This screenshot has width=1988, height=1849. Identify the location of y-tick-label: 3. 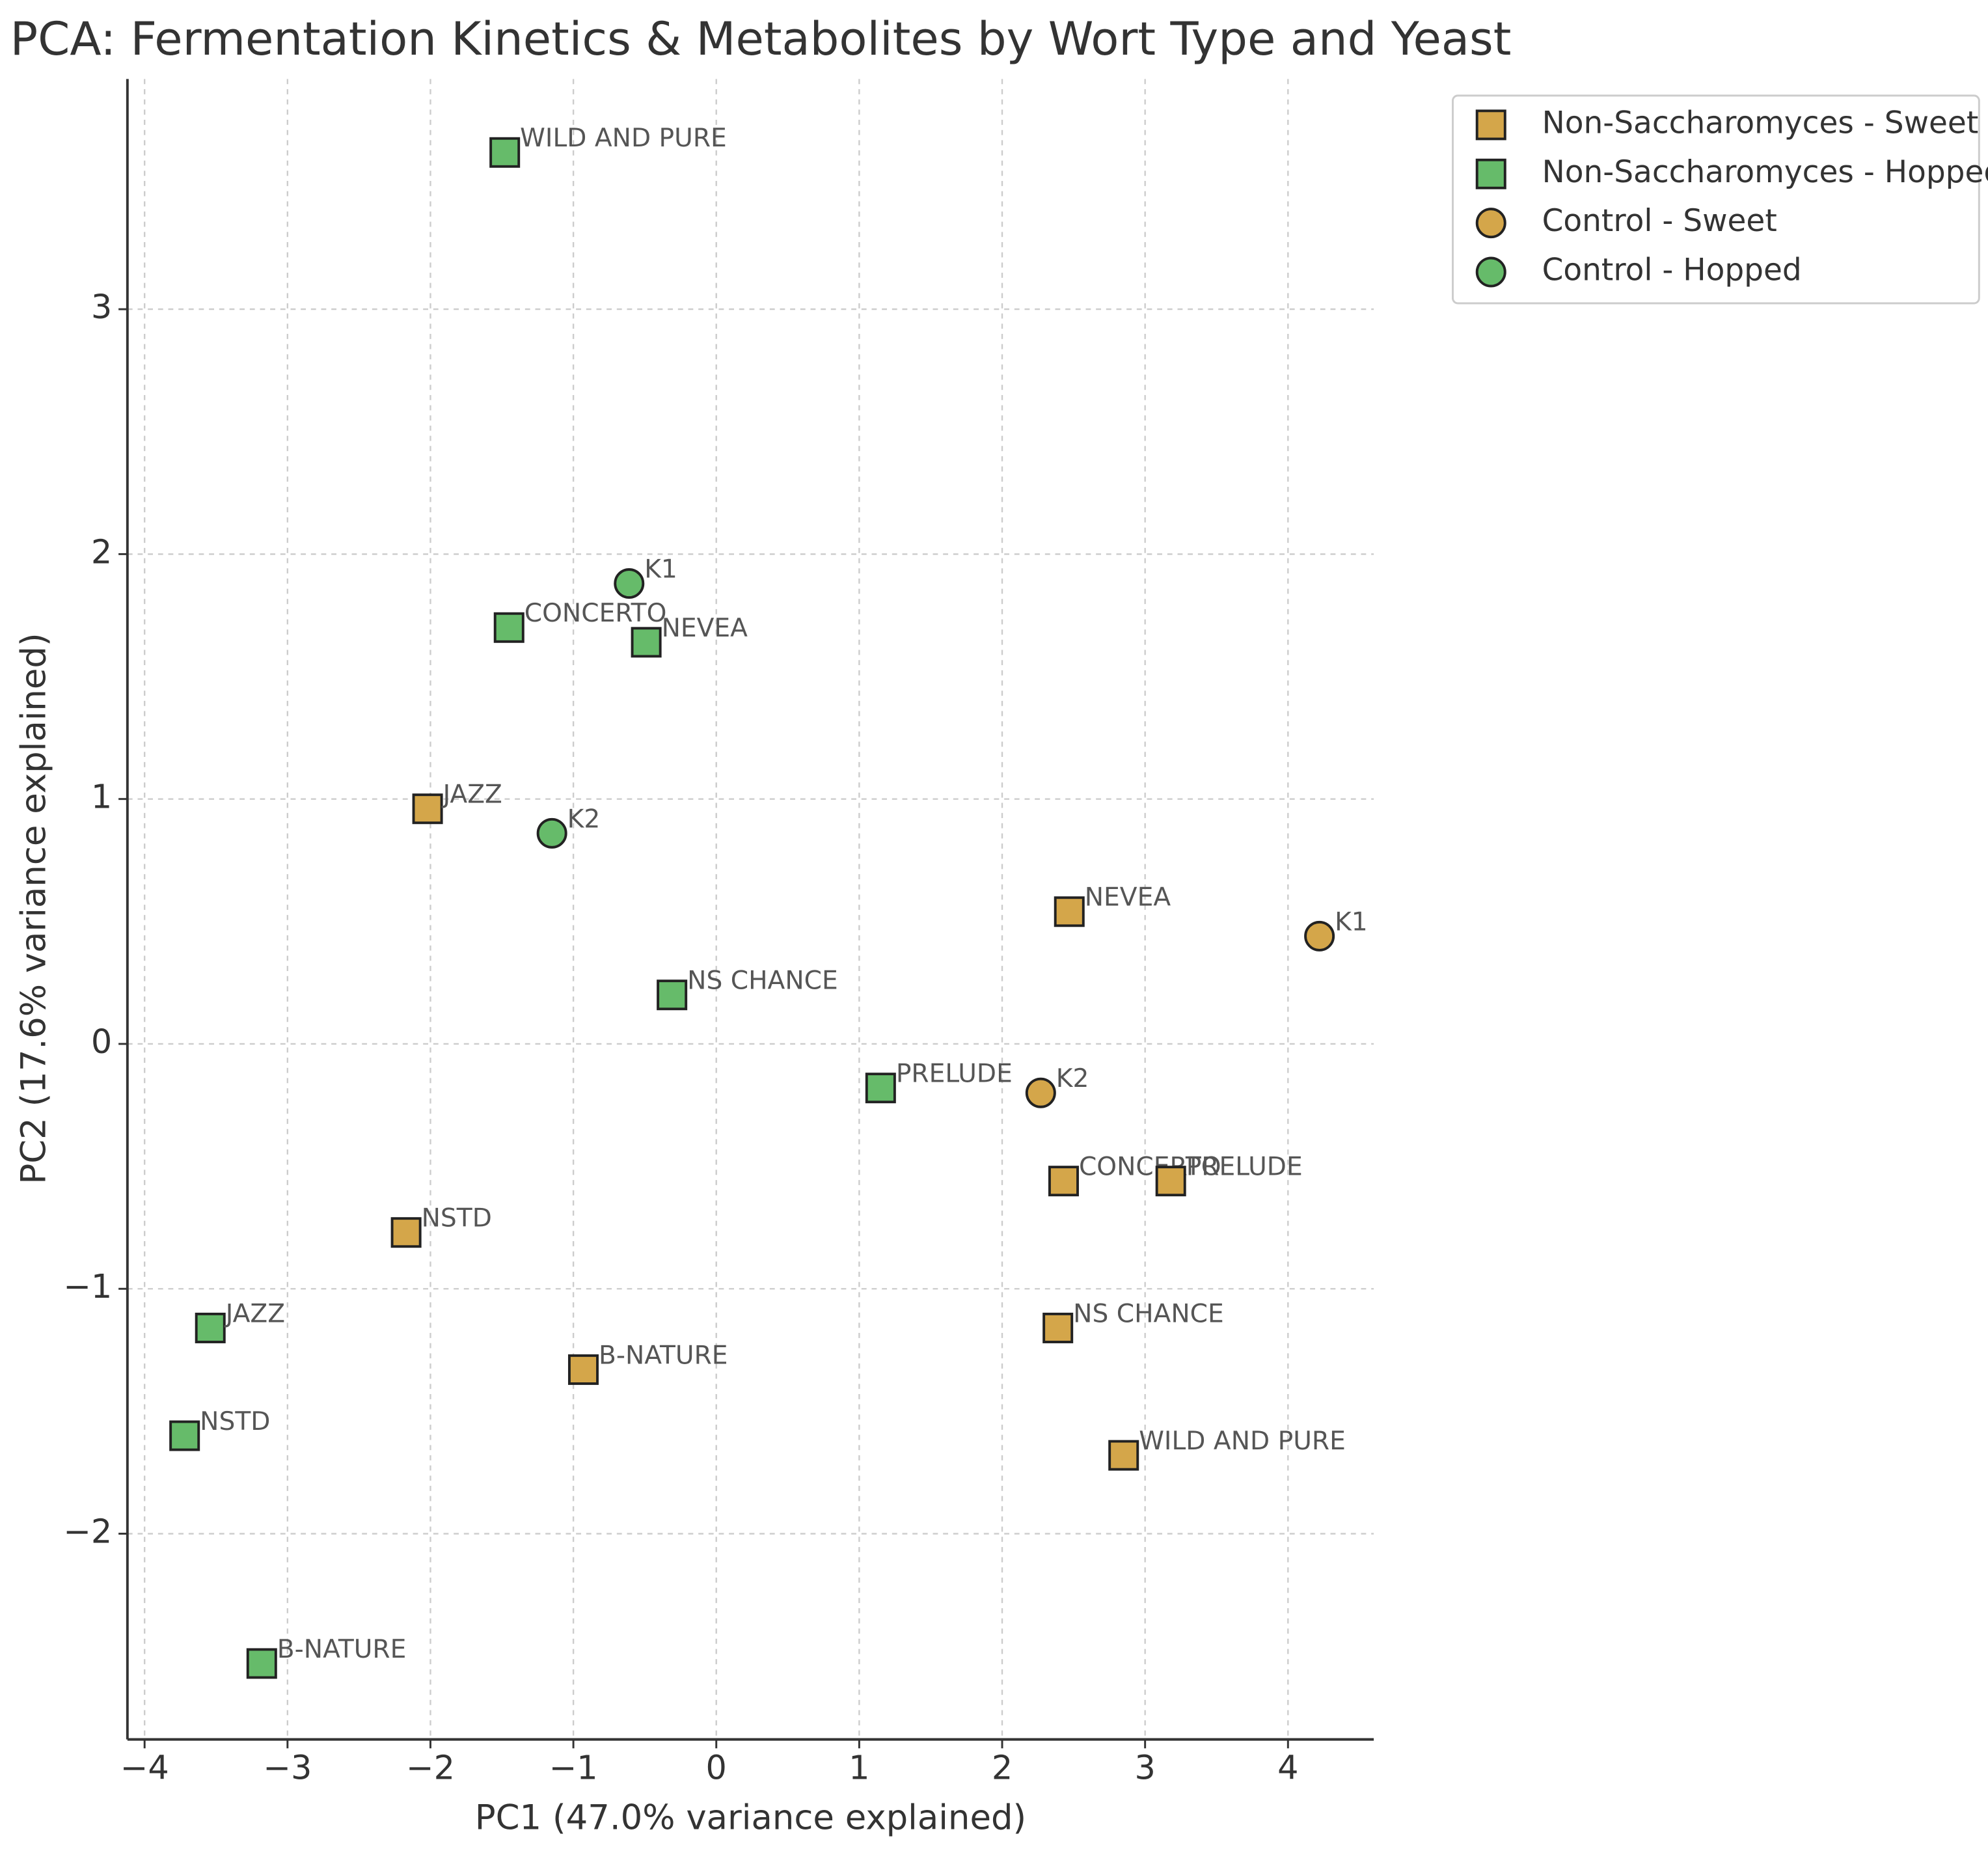
(101, 307).